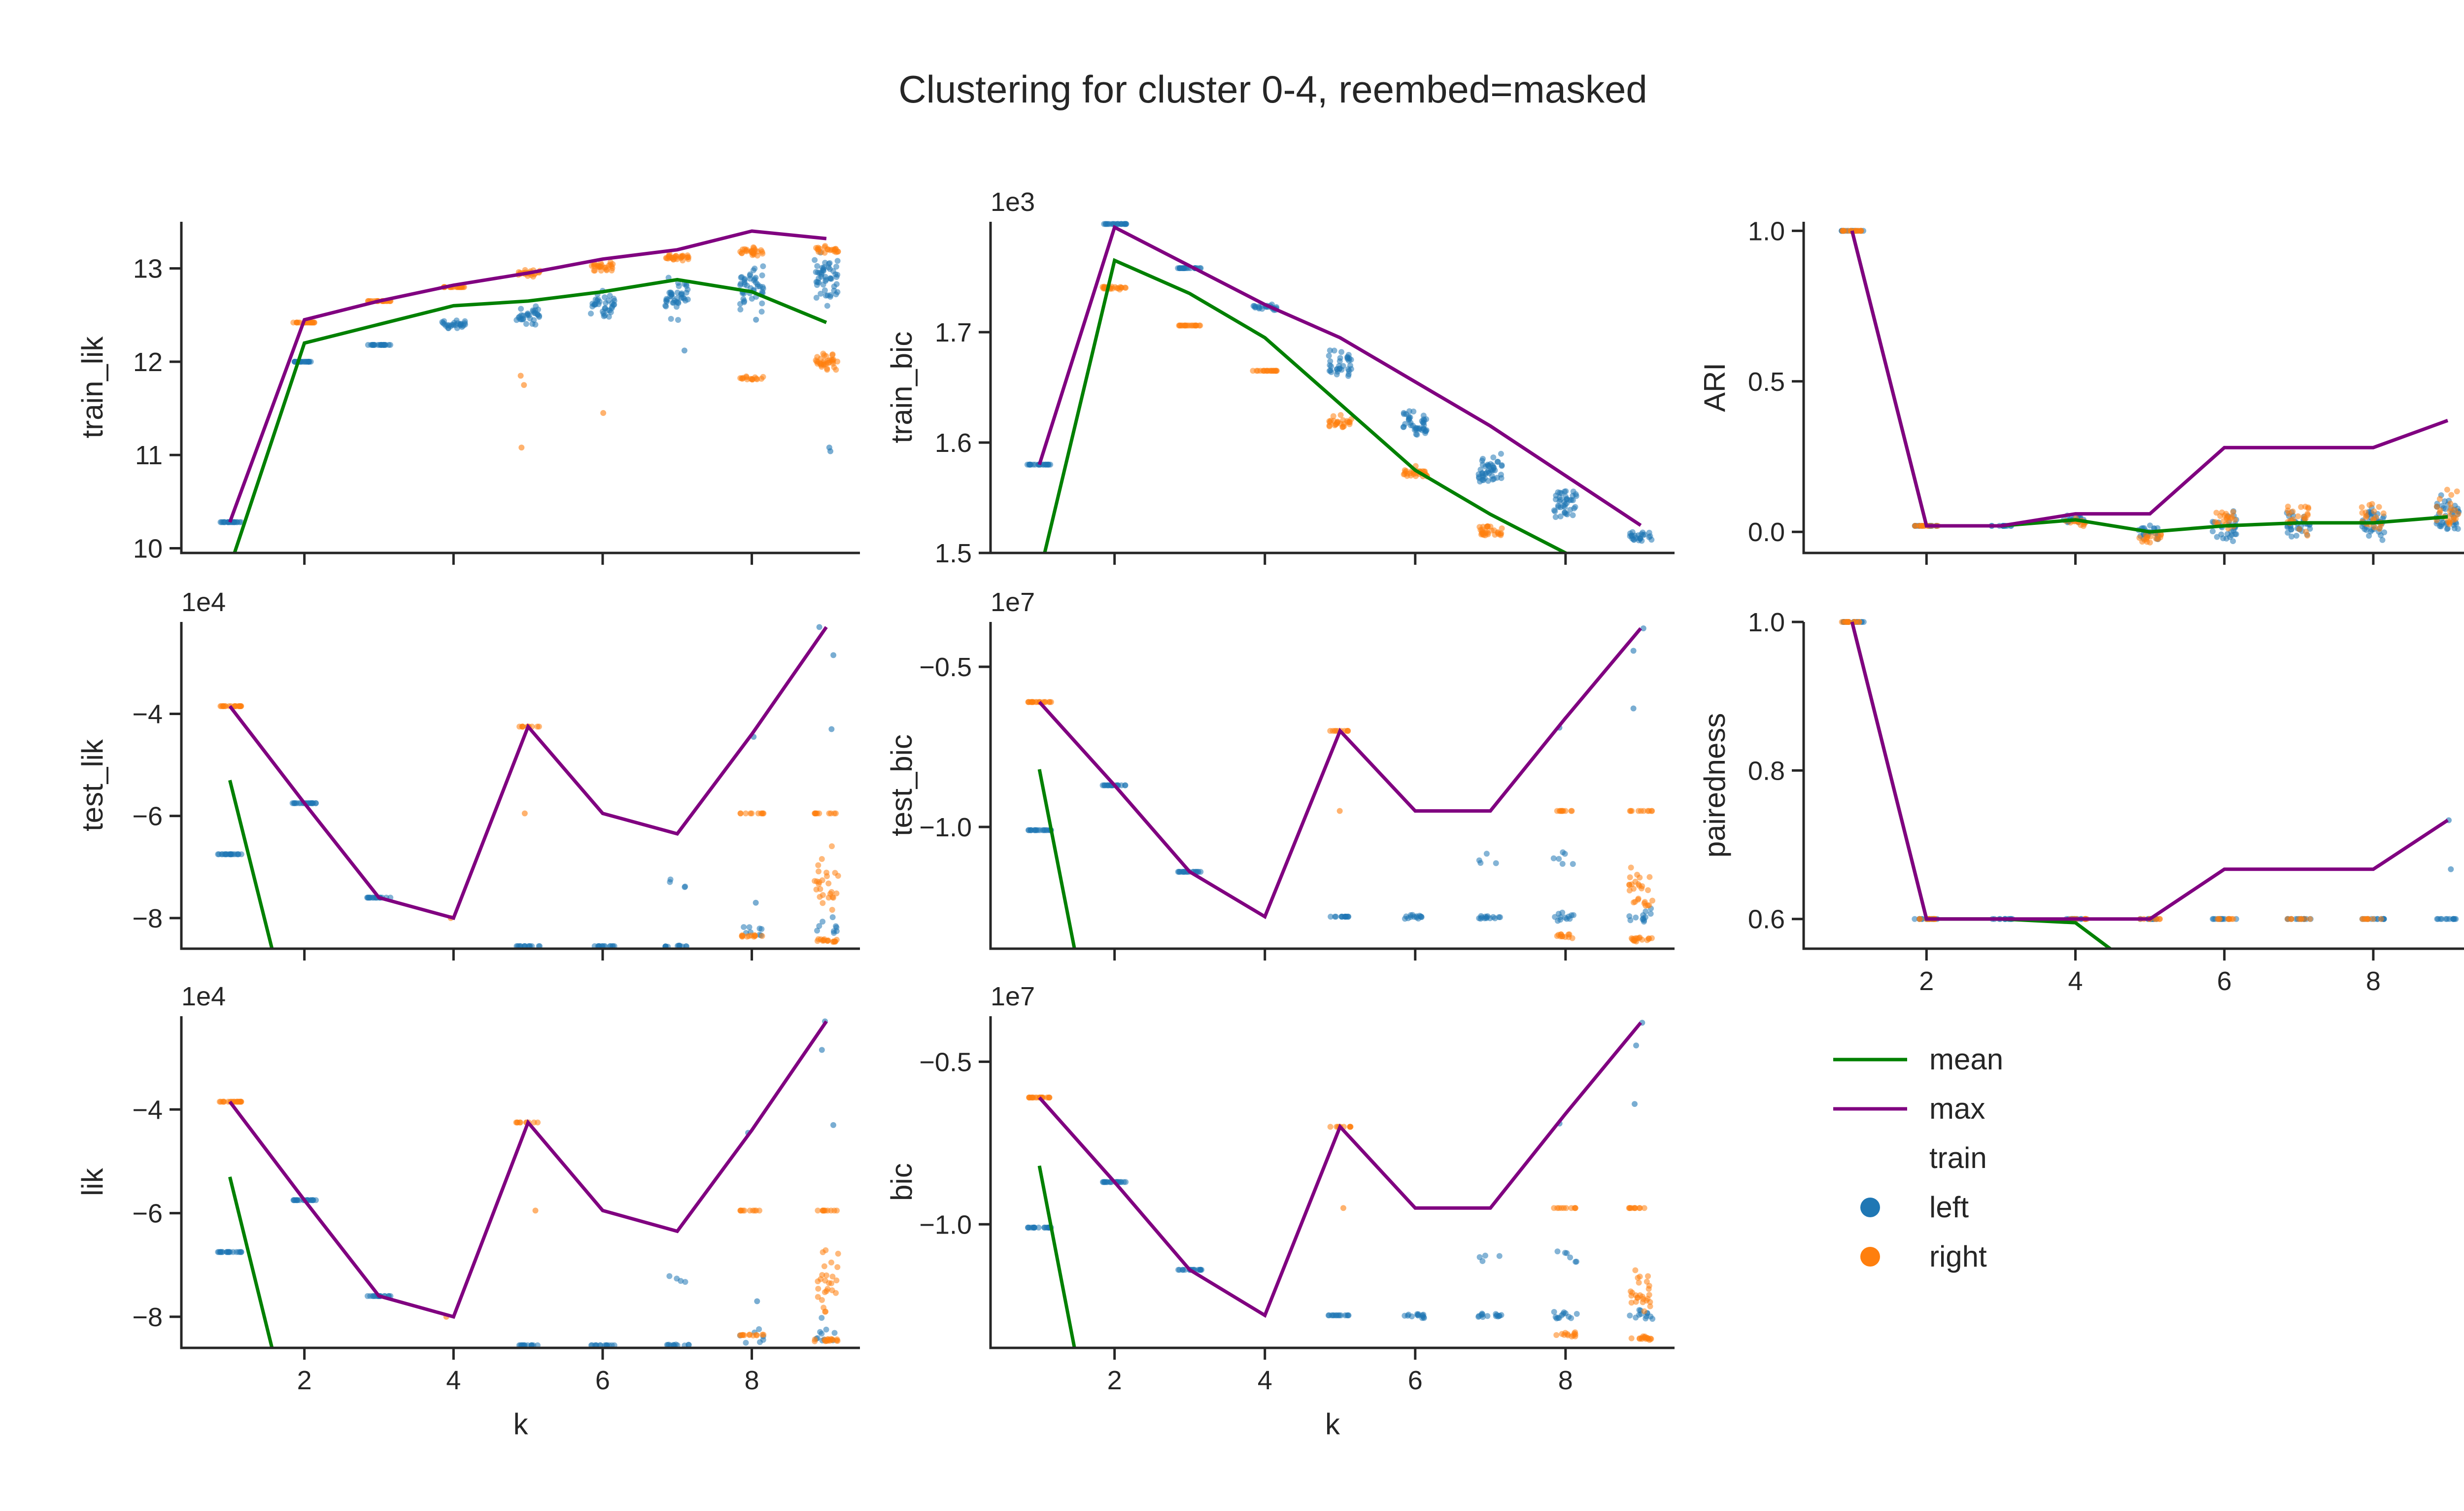 The height and width of the screenshot is (1511, 2464). What do you see at coordinates (1265, 1380) in the screenshot?
I see `x-tick-label: 4` at bounding box center [1265, 1380].